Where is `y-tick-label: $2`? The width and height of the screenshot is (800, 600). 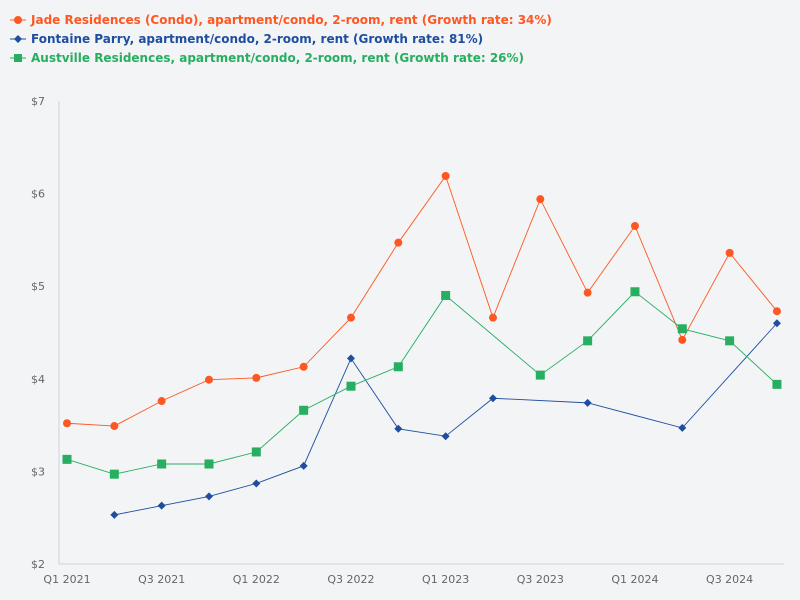
y-tick-label: $2 is located at coordinates (38, 564).